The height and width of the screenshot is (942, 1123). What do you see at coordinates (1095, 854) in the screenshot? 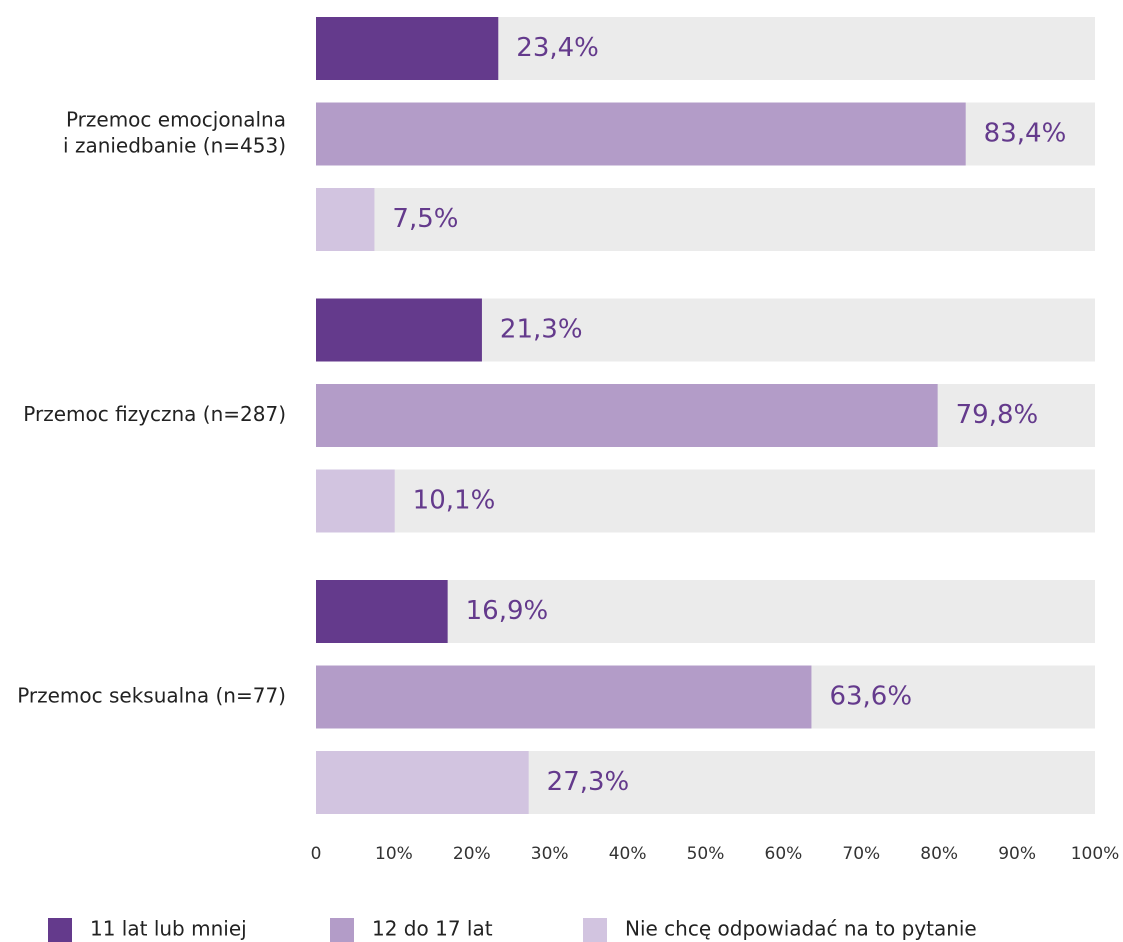
I see `x-tick-label: 100%` at bounding box center [1095, 854].